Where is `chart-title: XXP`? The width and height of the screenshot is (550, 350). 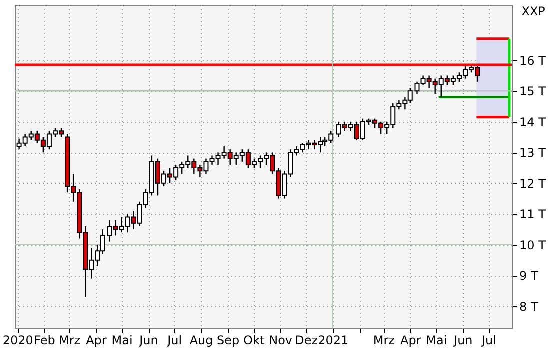
chart-title: XXP is located at coordinates (534, 11).